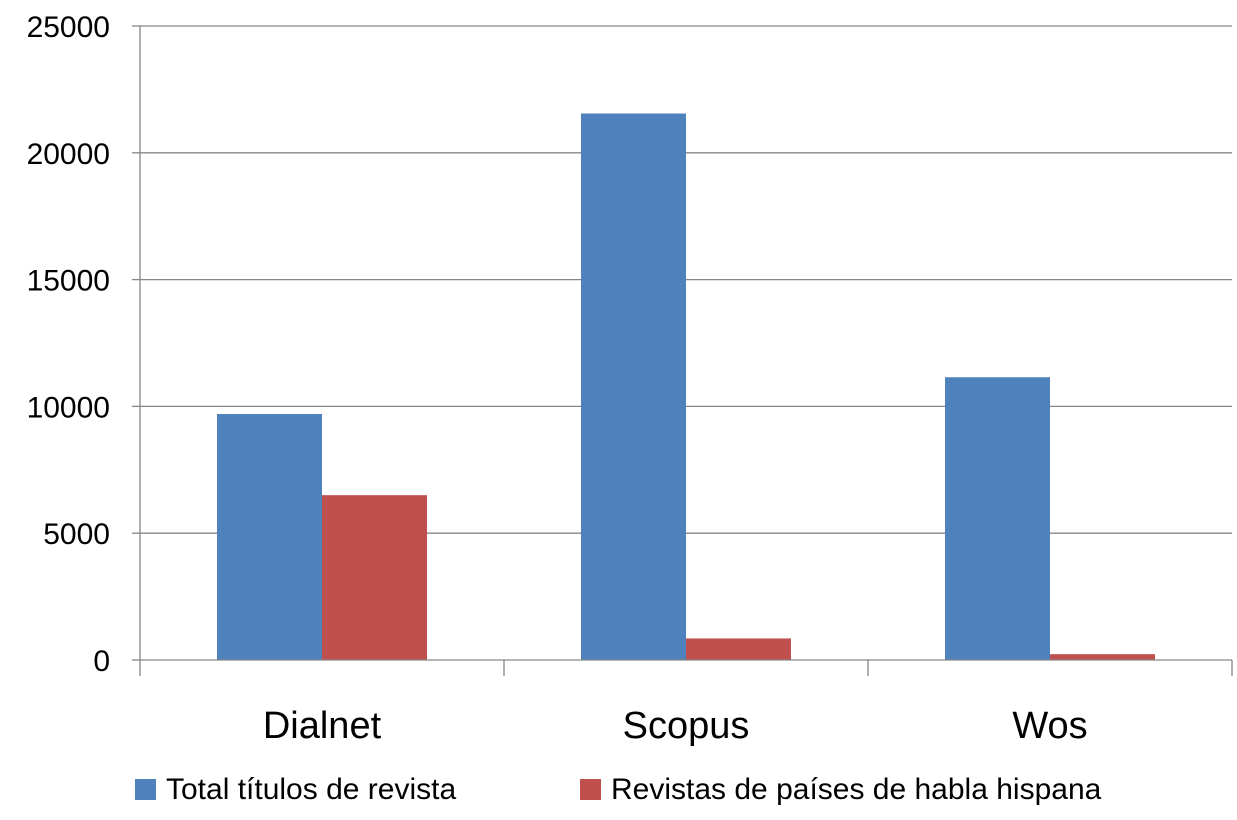 This screenshot has width=1237, height=820. What do you see at coordinates (1049, 726) in the screenshot?
I see `x-tick-label: Wos` at bounding box center [1049, 726].